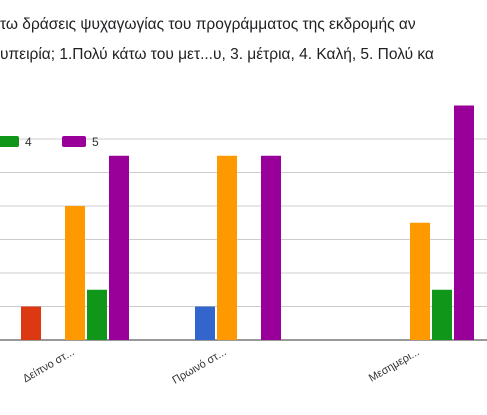  What do you see at coordinates (28, 142) in the screenshot?
I see `legend-label-4: 4` at bounding box center [28, 142].